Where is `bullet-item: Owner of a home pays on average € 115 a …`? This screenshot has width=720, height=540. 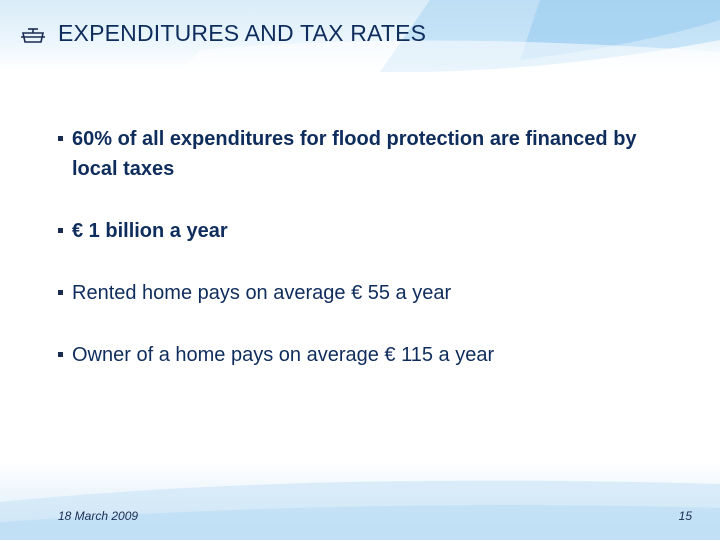
bullet-item: Owner of a home pays on average € 115 a … is located at coordinates (366, 355).